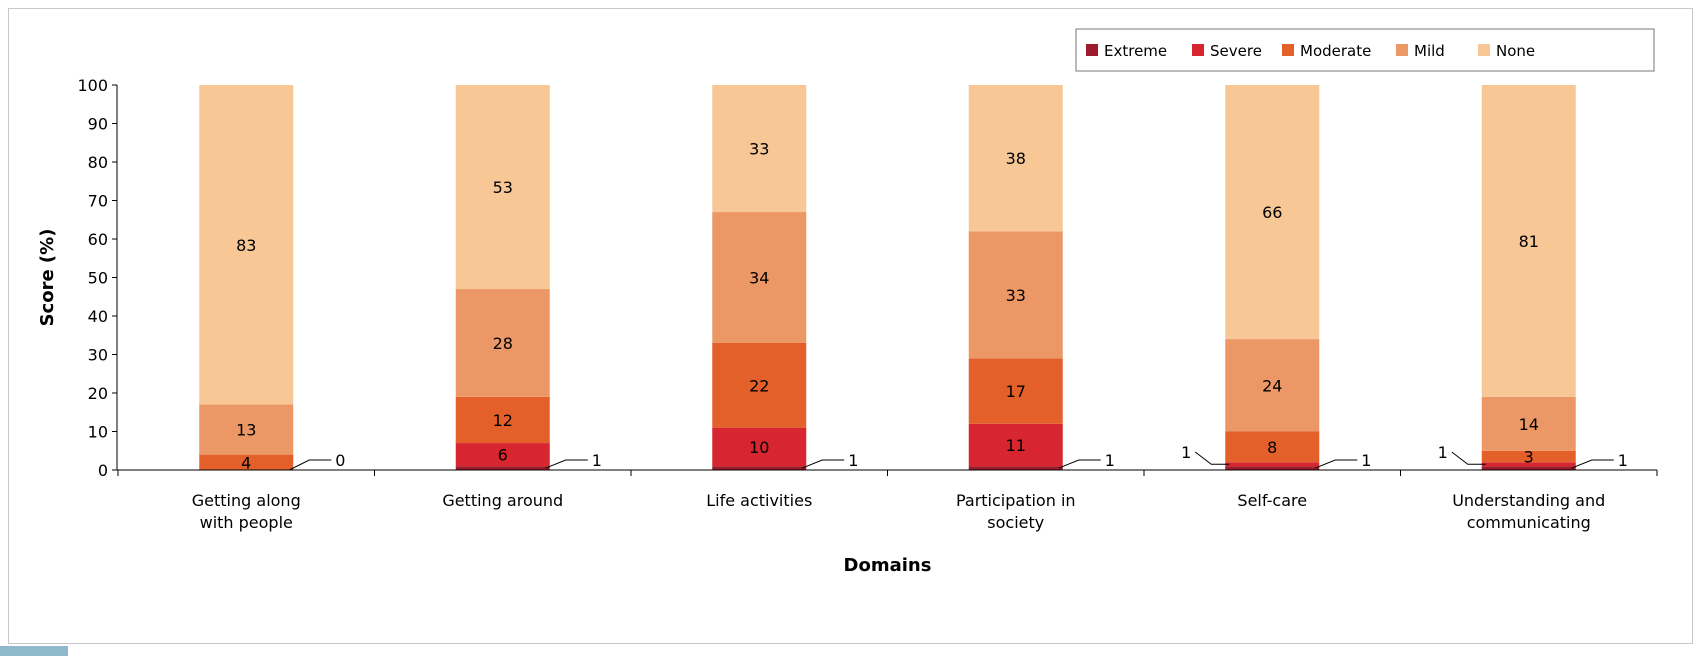  I want to click on legend-label-severe: Severe, so click(1236, 51).